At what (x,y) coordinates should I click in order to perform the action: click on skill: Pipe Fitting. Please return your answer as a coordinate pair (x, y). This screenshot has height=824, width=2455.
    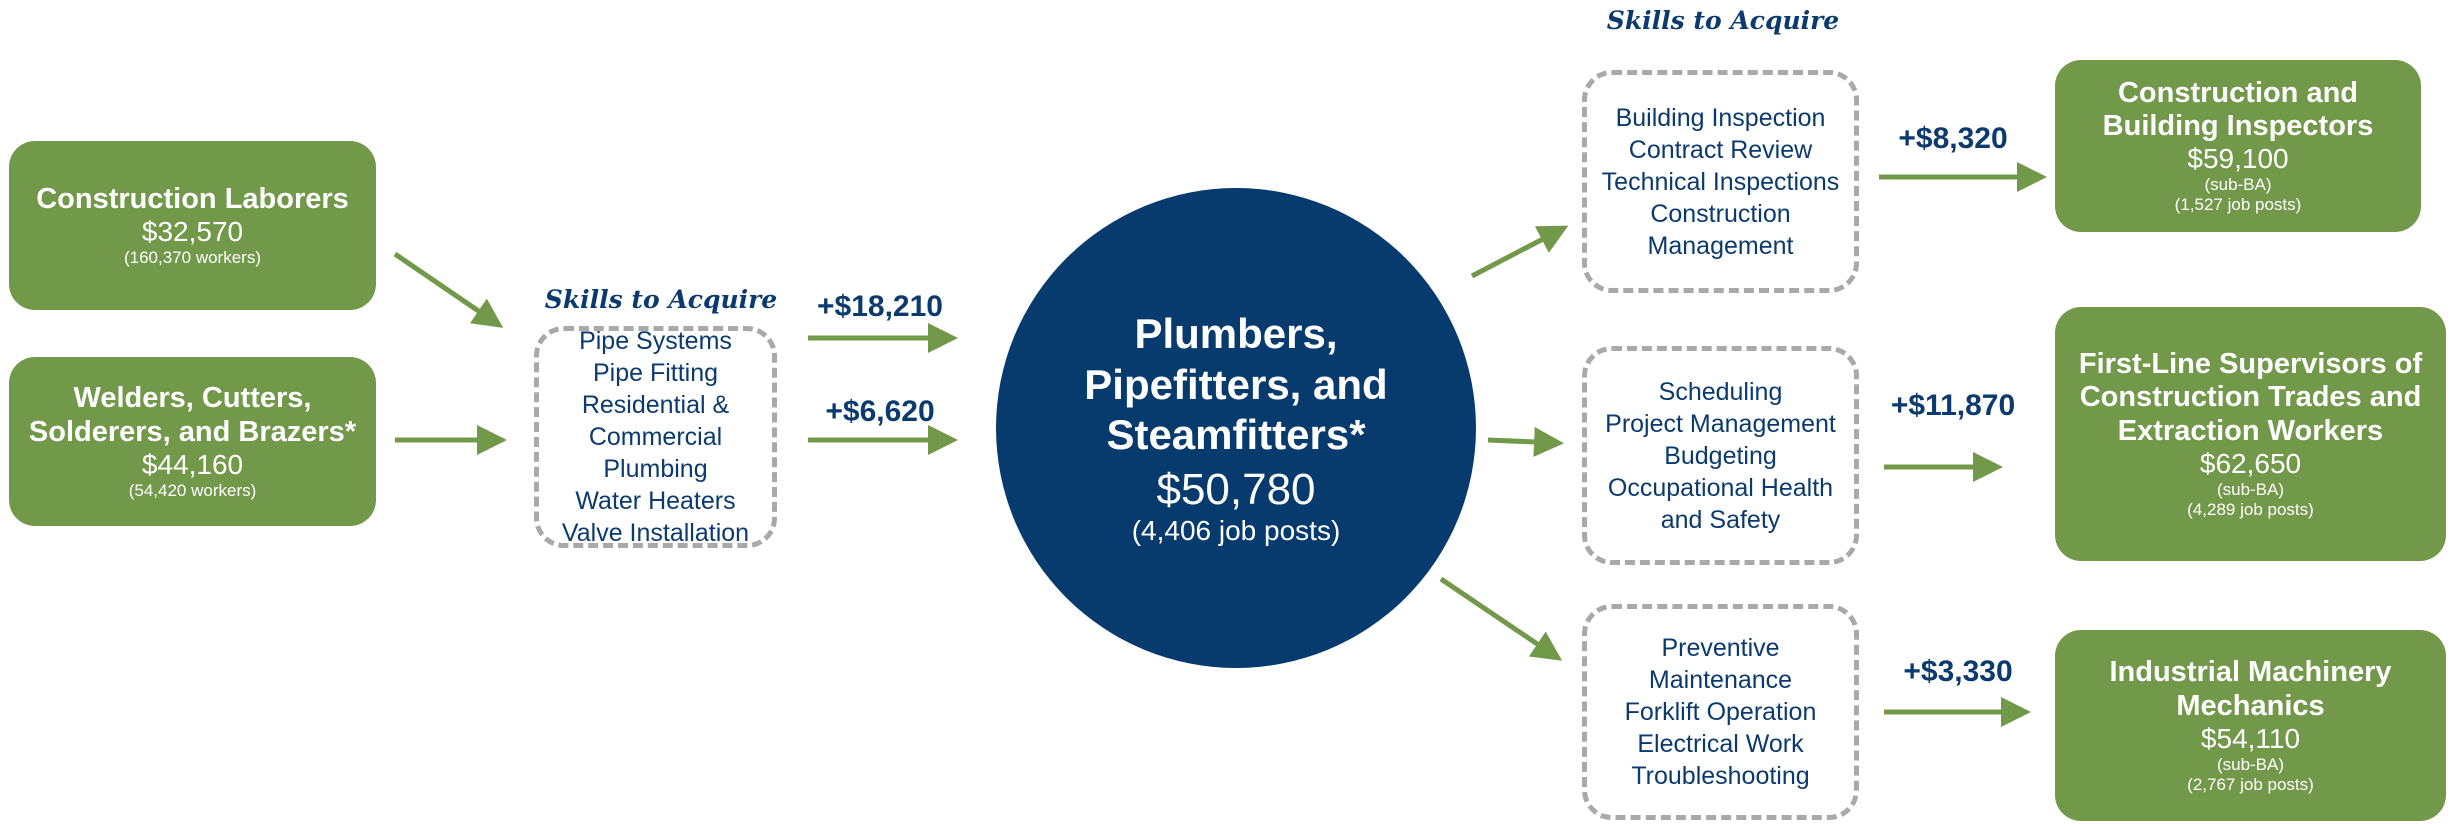
    Looking at the image, I should click on (655, 373).